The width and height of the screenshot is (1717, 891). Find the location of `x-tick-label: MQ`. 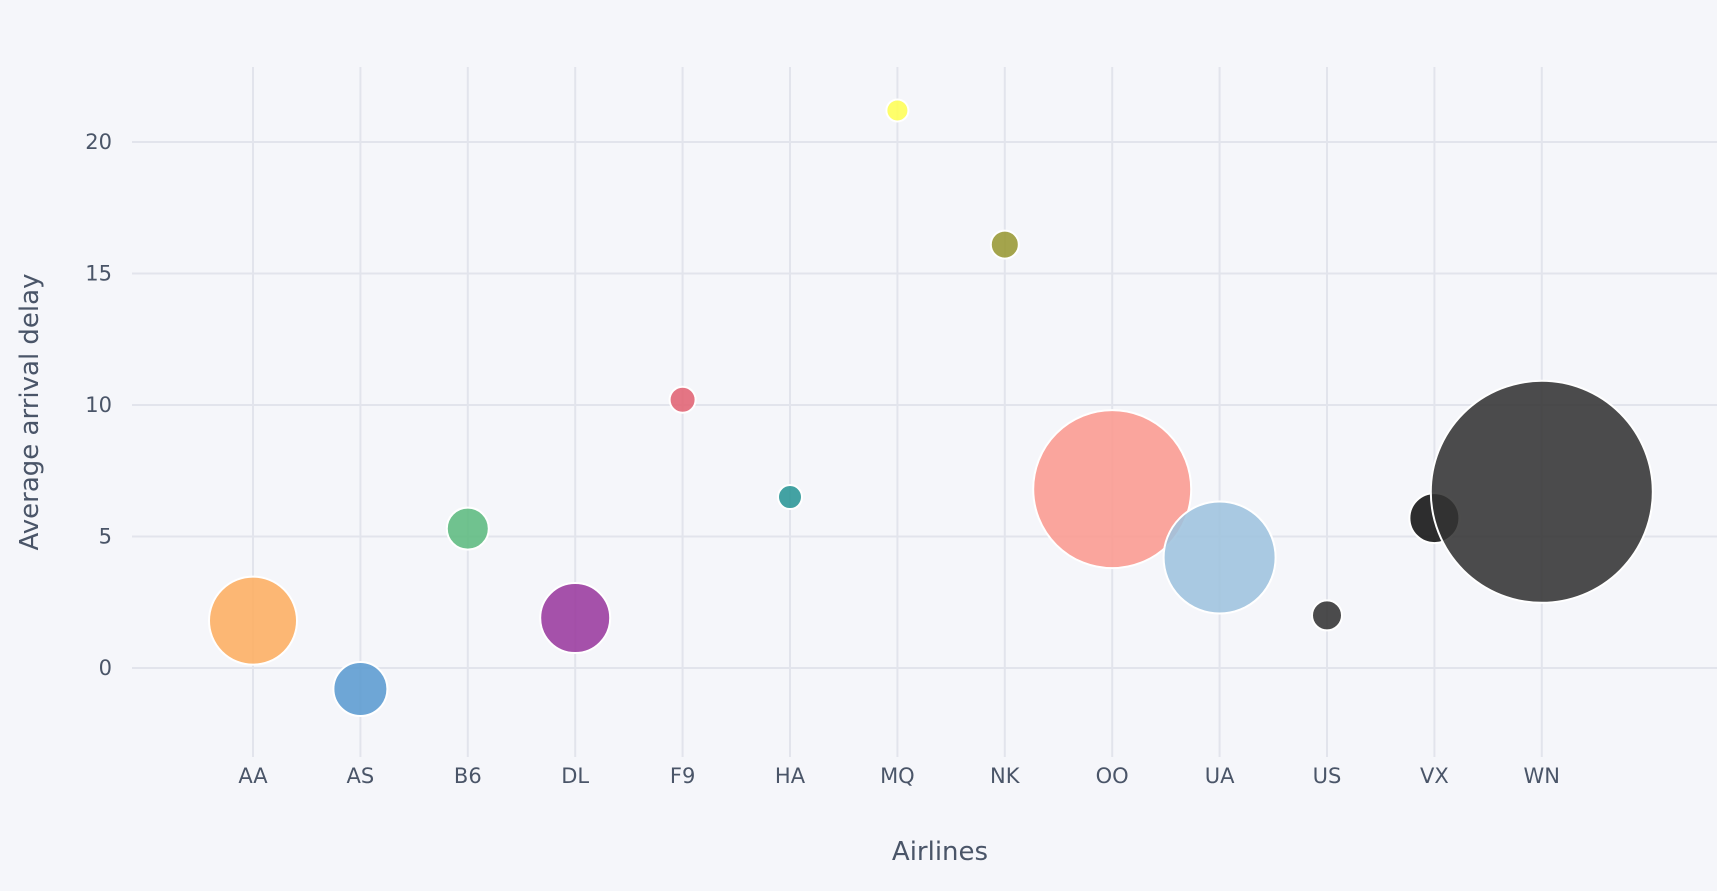

x-tick-label: MQ is located at coordinates (897, 776).